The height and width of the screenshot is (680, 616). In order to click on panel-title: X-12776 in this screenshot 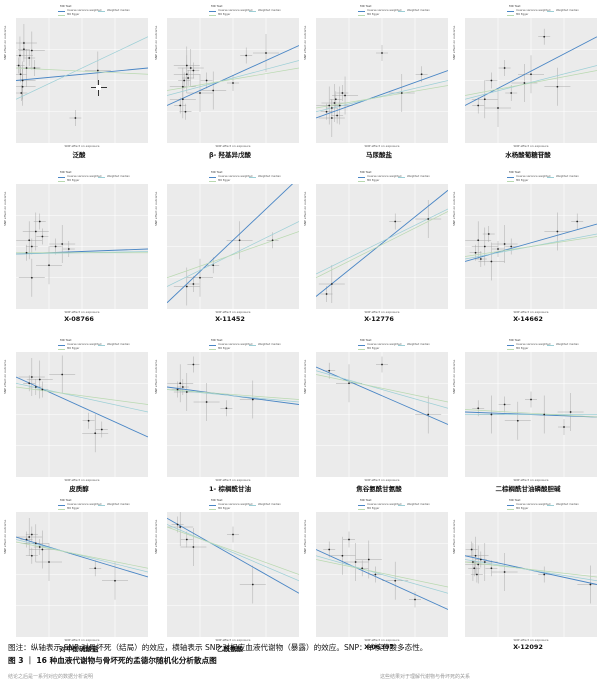, I will do `click(379, 319)`.